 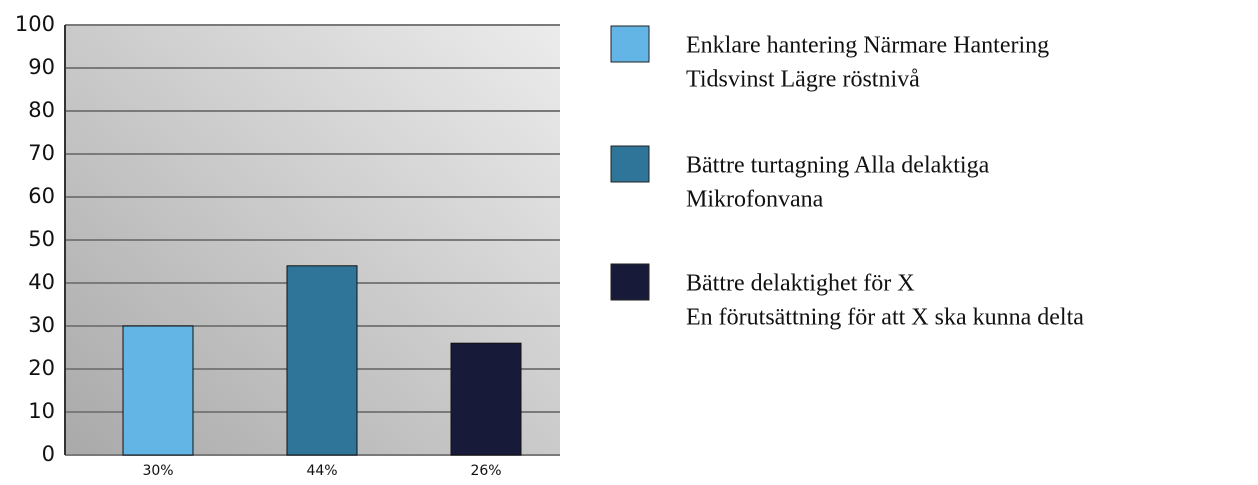 What do you see at coordinates (321, 471) in the screenshot?
I see `x-label: 44%` at bounding box center [321, 471].